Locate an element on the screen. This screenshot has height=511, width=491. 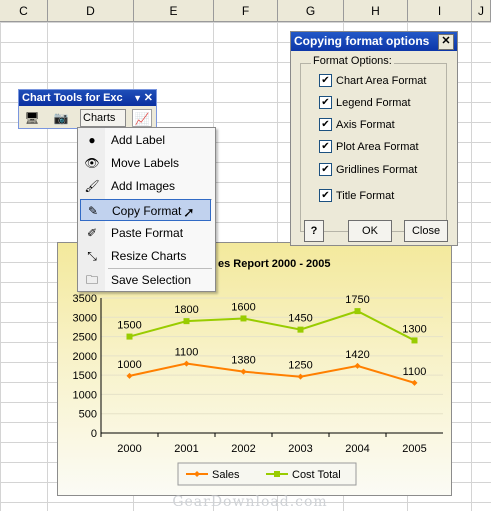
data-label: 1500 is located at coordinates (129, 326).